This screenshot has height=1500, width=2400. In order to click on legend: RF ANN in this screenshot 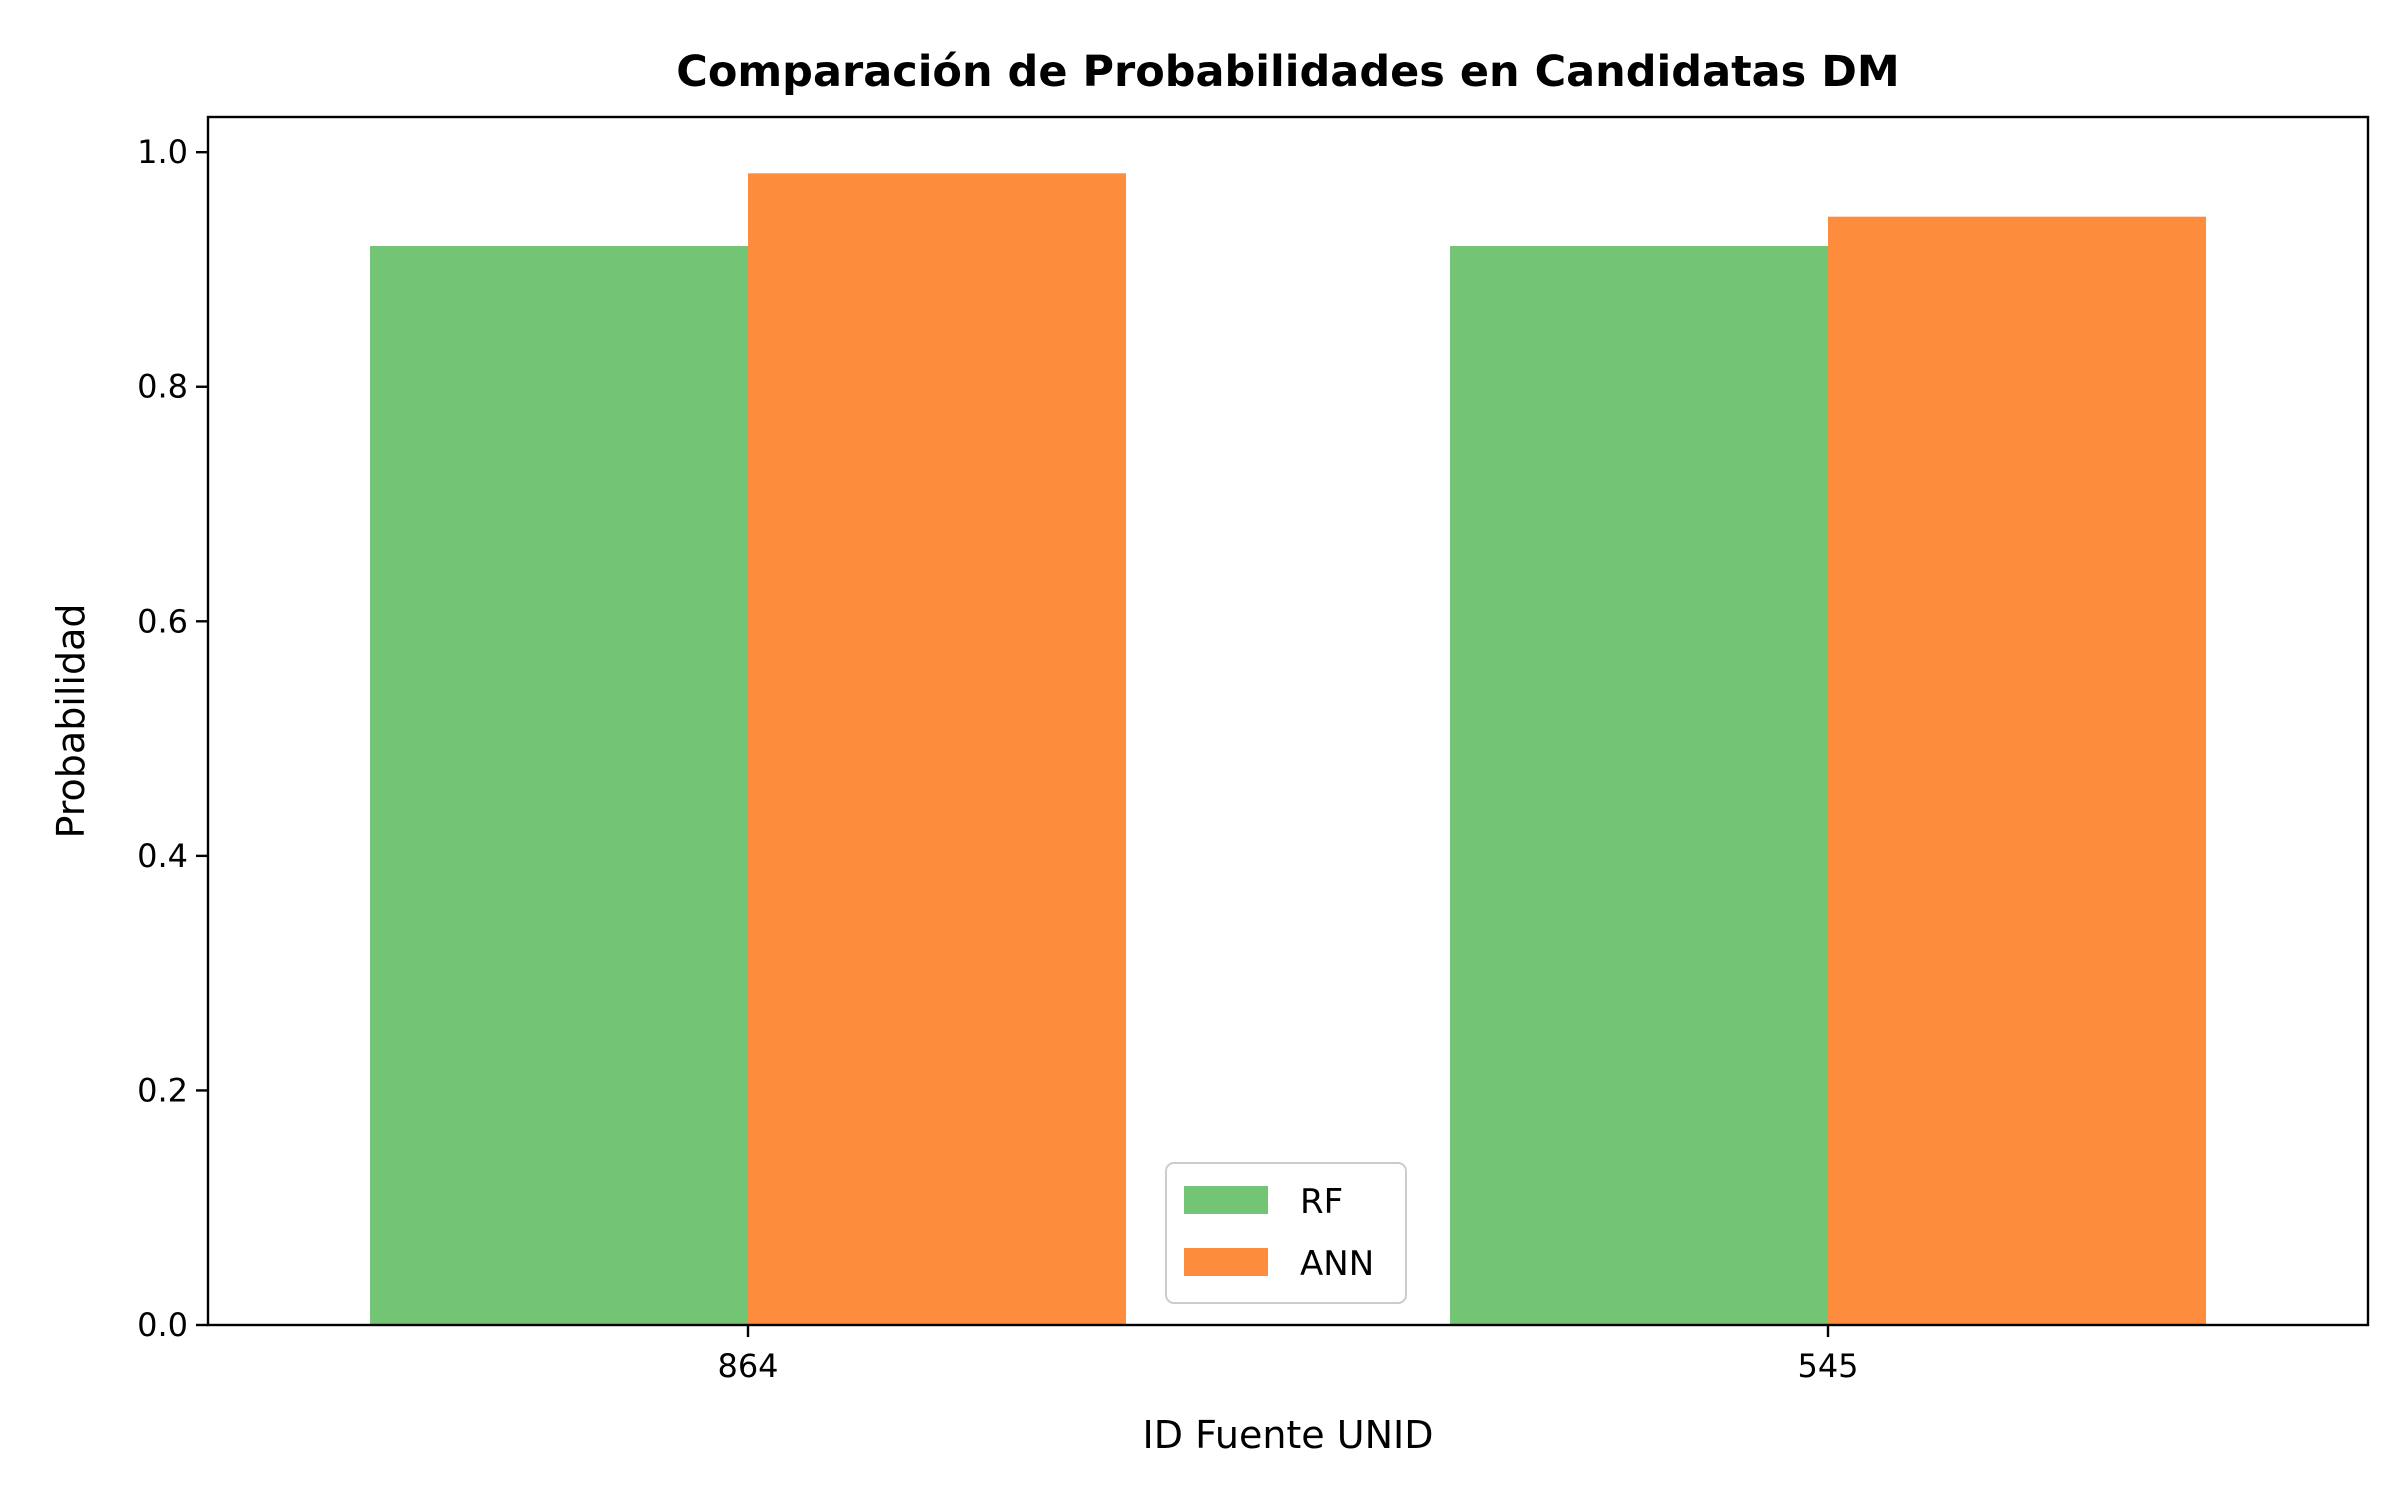, I will do `click(1286, 1233)`.